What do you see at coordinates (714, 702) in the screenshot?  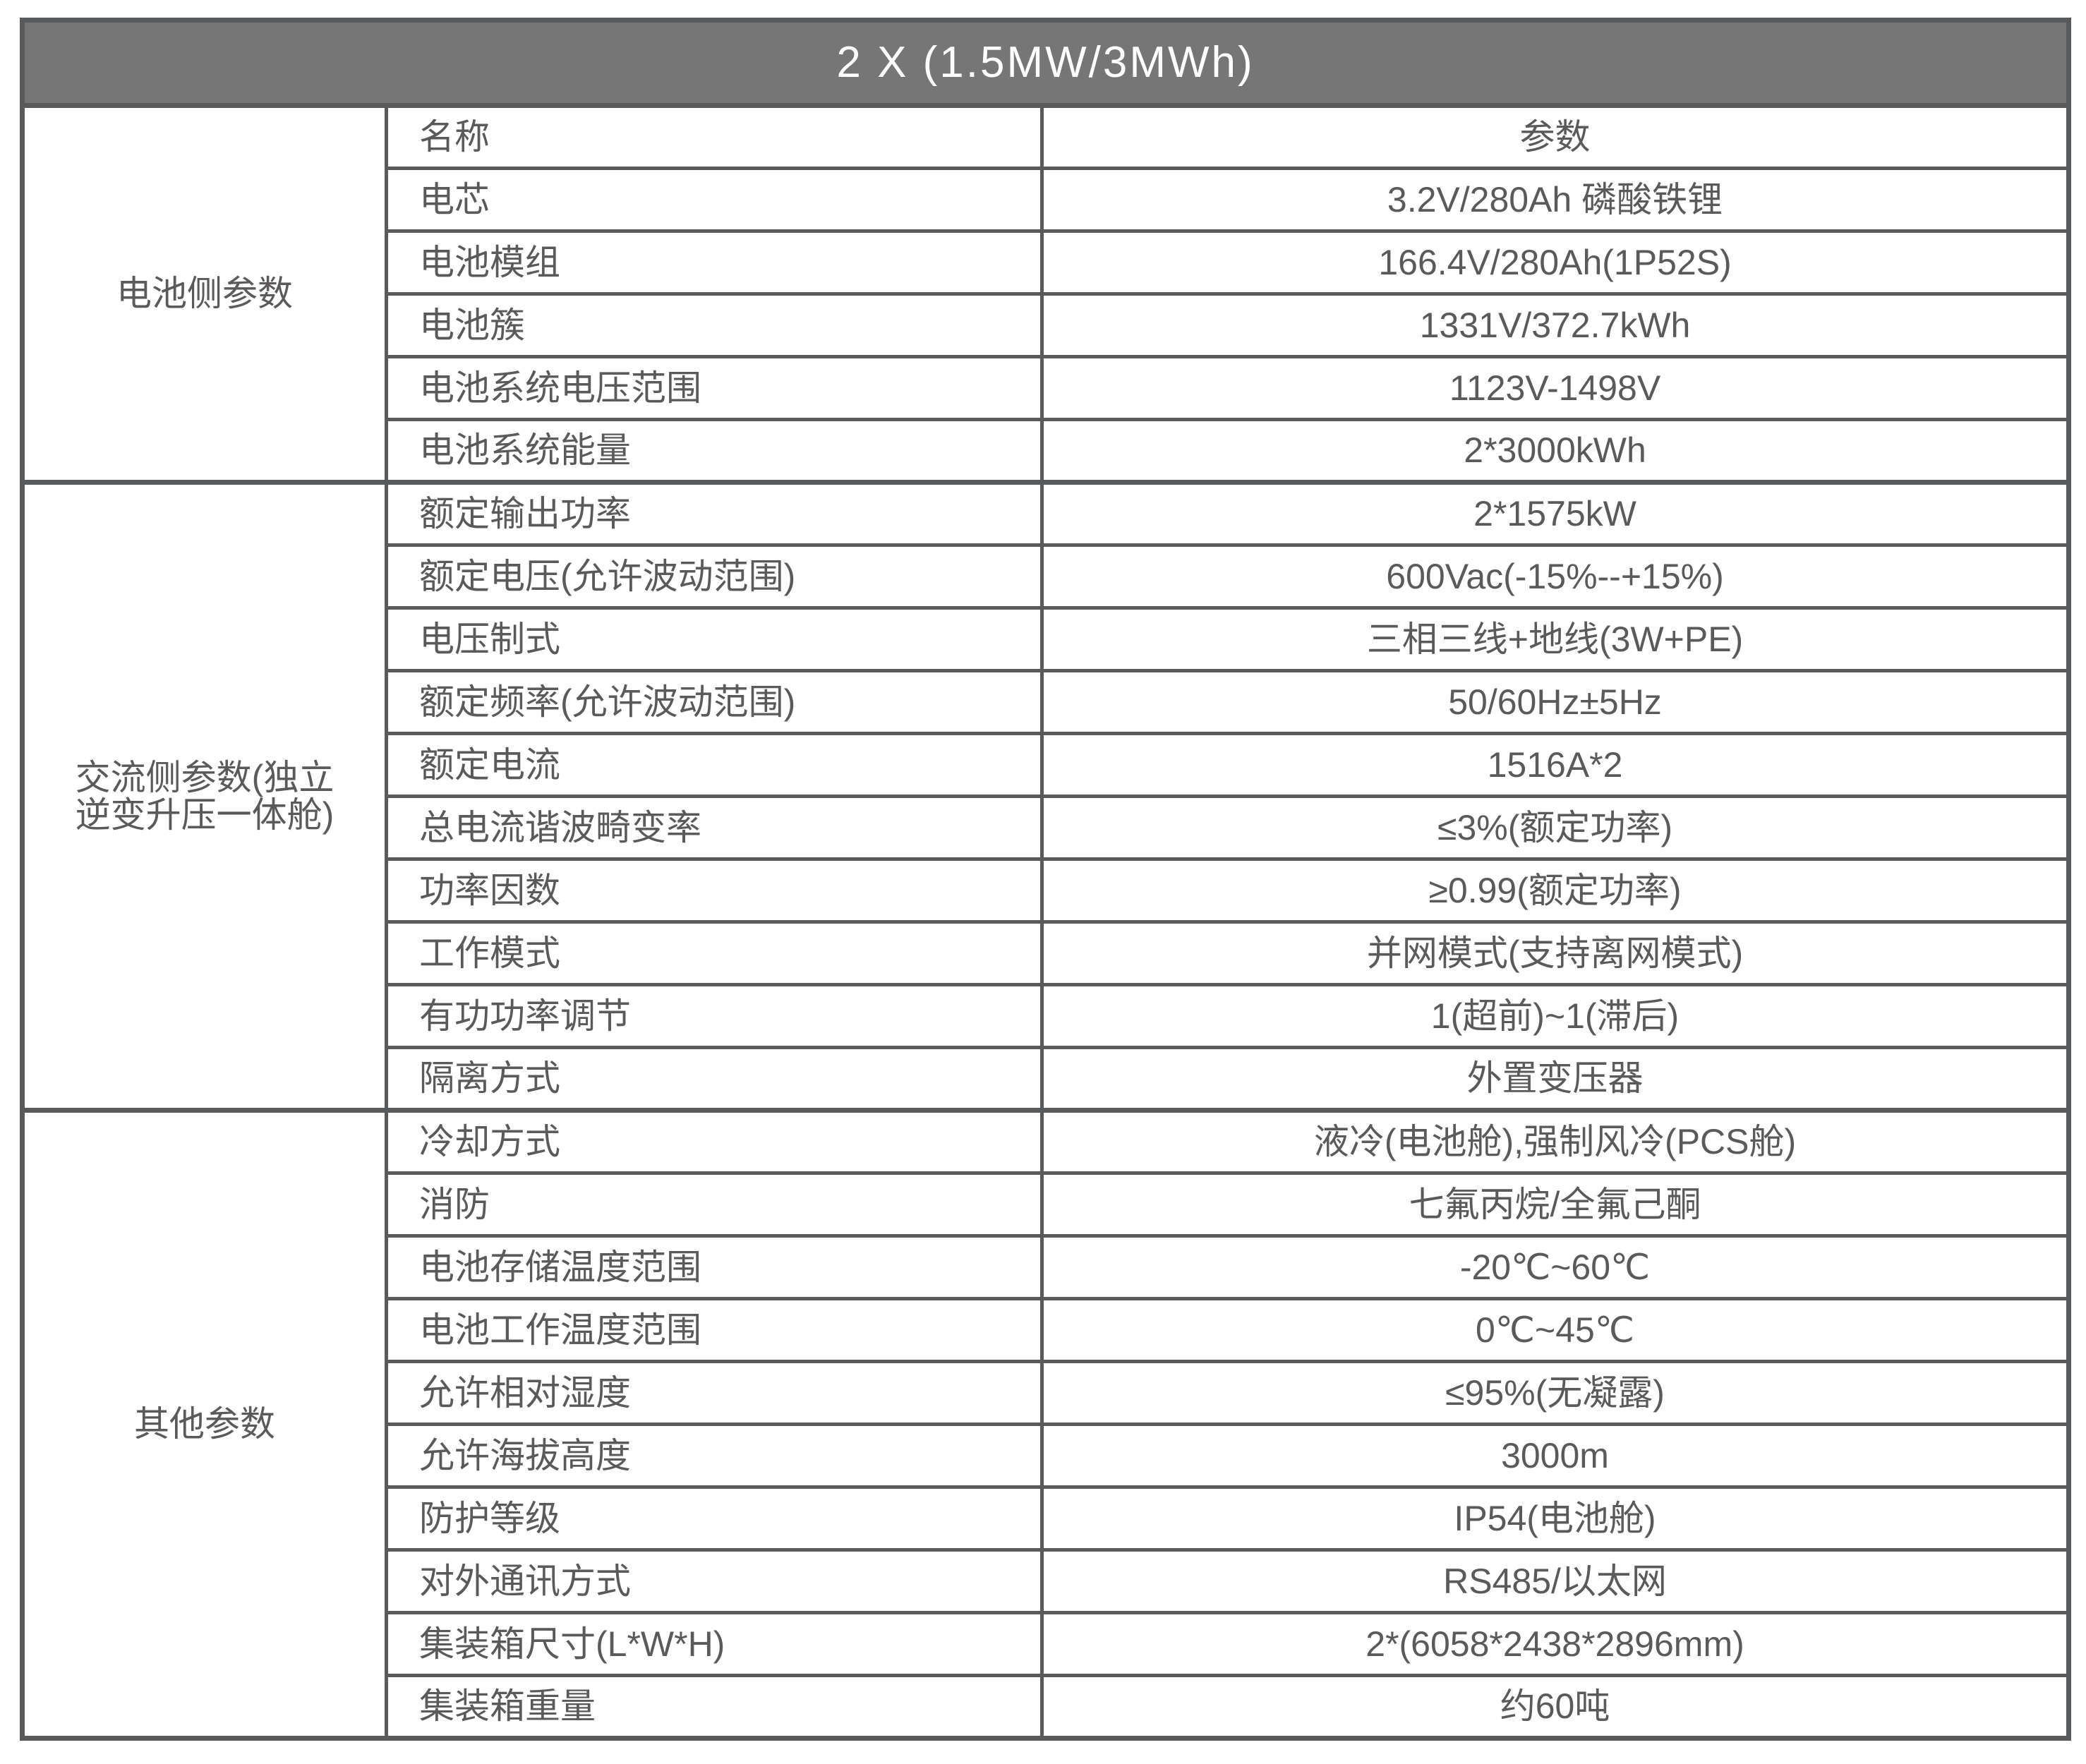 I see `row-label: 额定频率(允许波动范围)` at bounding box center [714, 702].